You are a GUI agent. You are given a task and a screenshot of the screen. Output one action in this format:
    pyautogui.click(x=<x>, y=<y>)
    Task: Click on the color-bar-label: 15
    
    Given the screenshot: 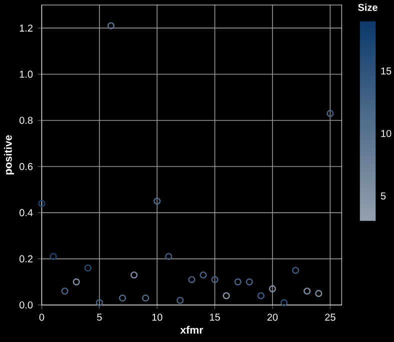 What is the action you would take?
    pyautogui.click(x=386, y=71)
    